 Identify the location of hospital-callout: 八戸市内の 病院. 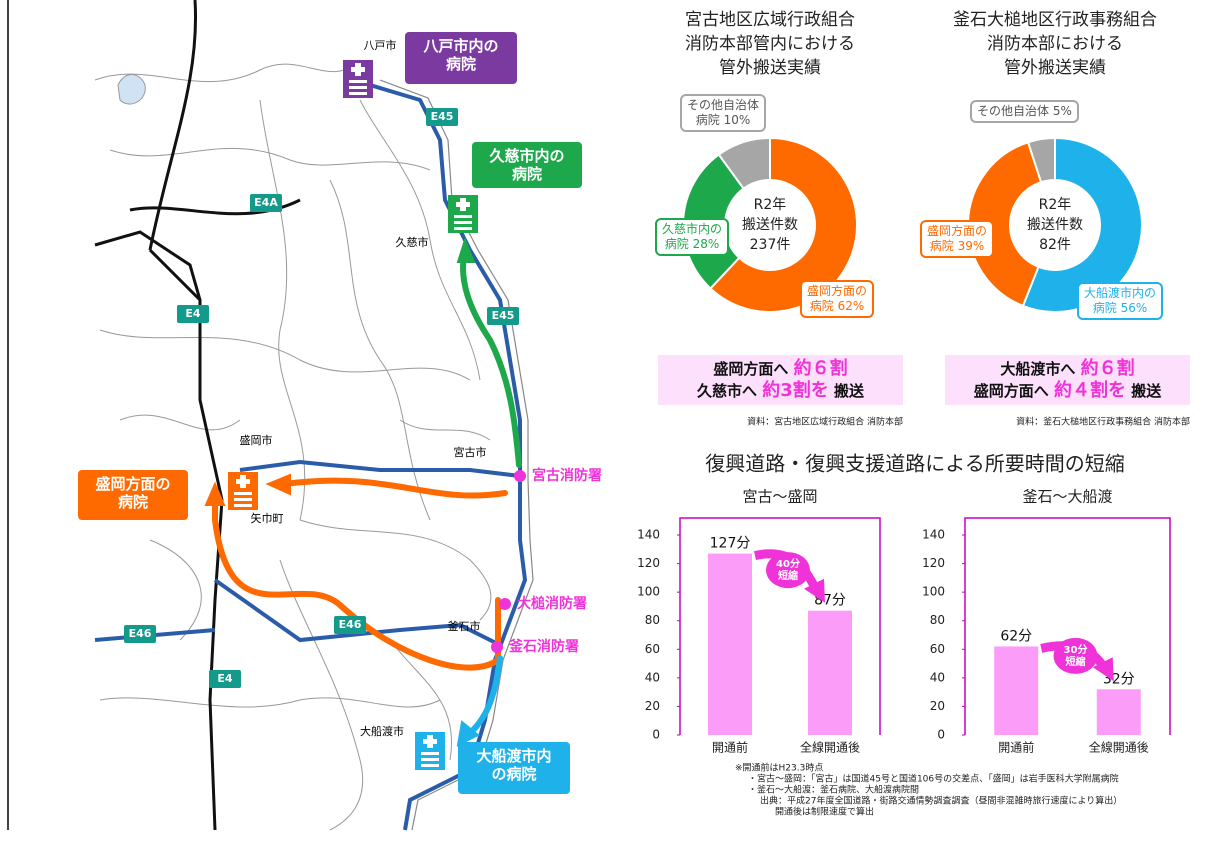
(461, 58).